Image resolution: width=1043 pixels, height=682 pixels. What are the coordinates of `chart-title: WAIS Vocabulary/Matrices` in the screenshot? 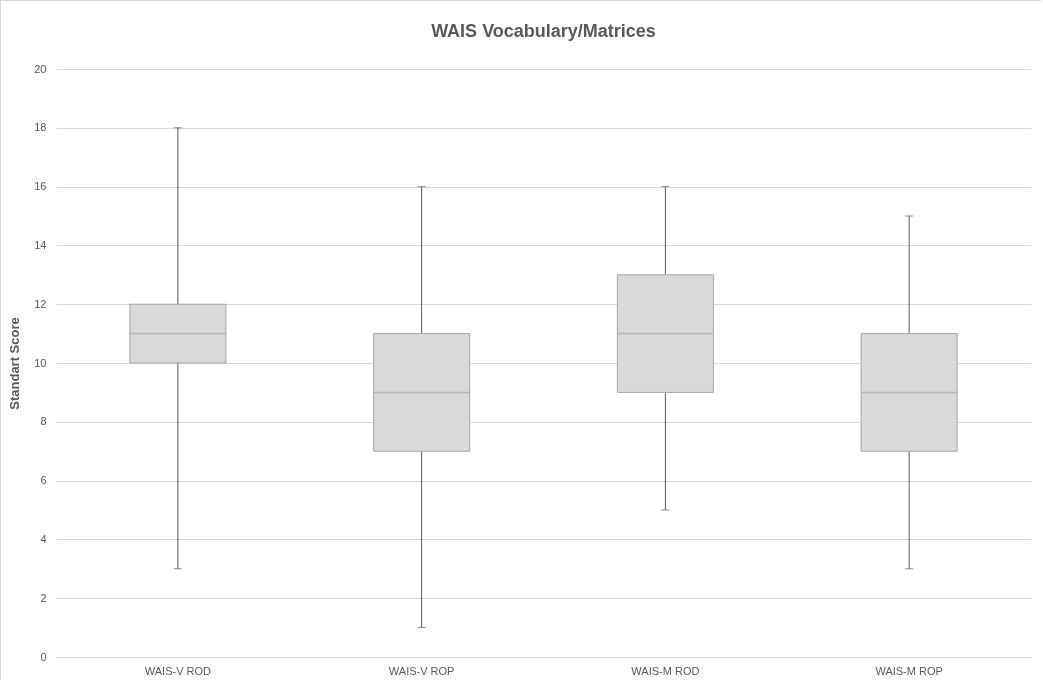 It's located at (543, 31).